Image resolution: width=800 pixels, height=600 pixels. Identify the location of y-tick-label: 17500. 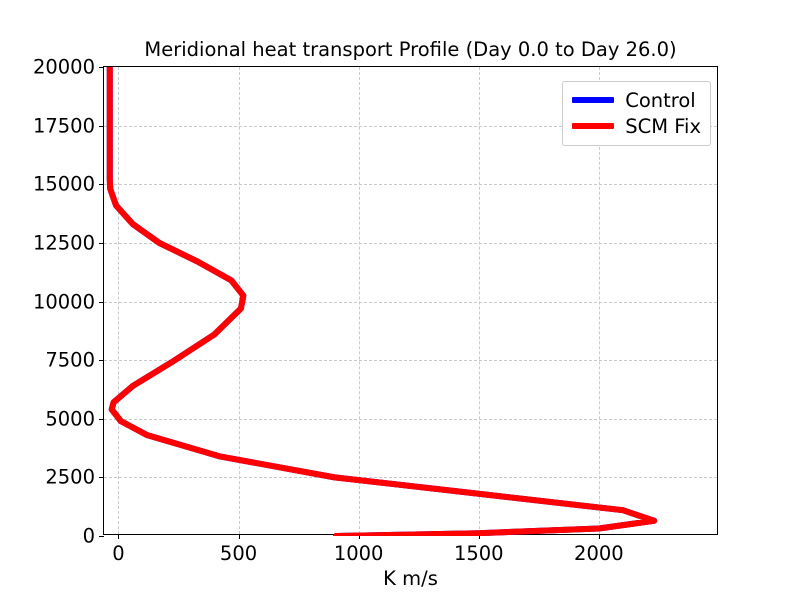
(63, 126).